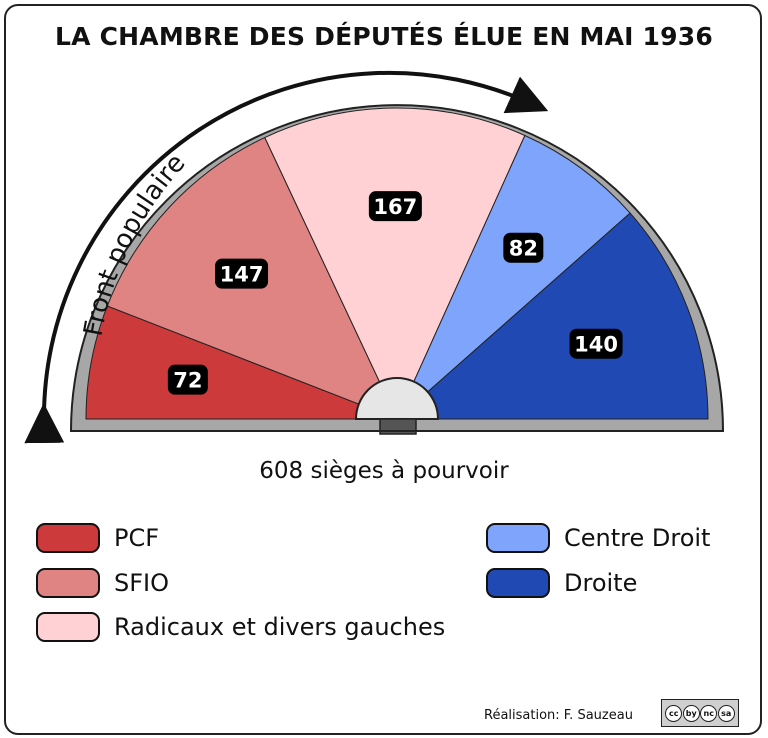  What do you see at coordinates (142, 583) in the screenshot?
I see `legend-label-sfio: SFIO` at bounding box center [142, 583].